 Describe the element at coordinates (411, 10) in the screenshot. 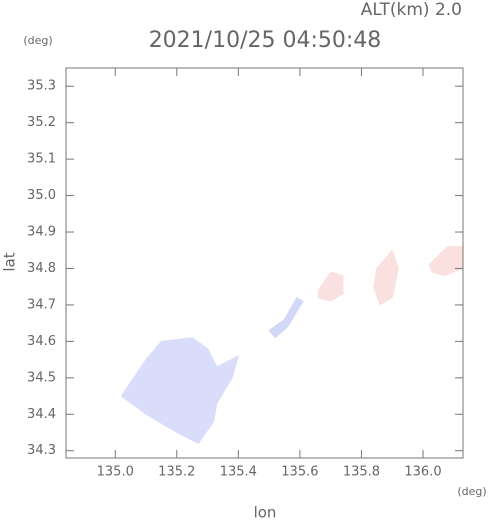

I see `altitude: ALT(km) 2.0` at that location.